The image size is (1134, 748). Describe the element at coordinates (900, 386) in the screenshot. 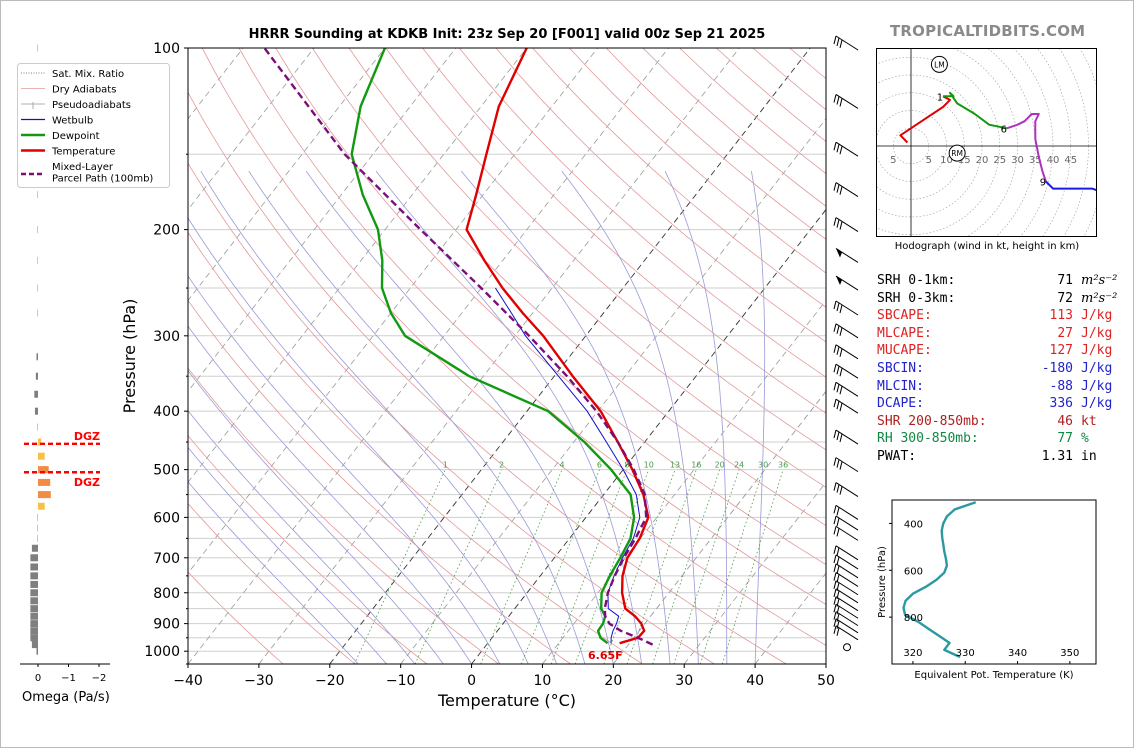

I see `stat-label: MLCIN:` at that location.